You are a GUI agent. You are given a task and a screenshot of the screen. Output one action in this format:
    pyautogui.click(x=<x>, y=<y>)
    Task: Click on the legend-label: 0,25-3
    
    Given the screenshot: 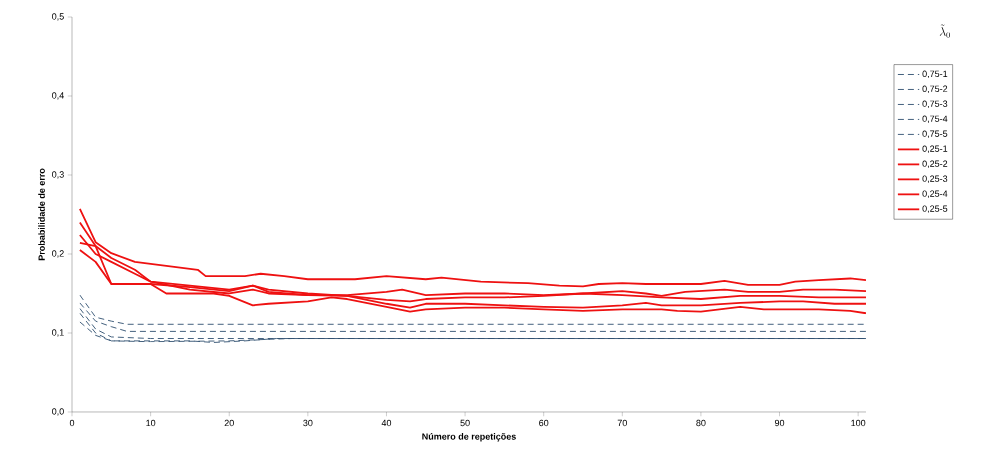 What is the action you would take?
    pyautogui.click(x=935, y=179)
    